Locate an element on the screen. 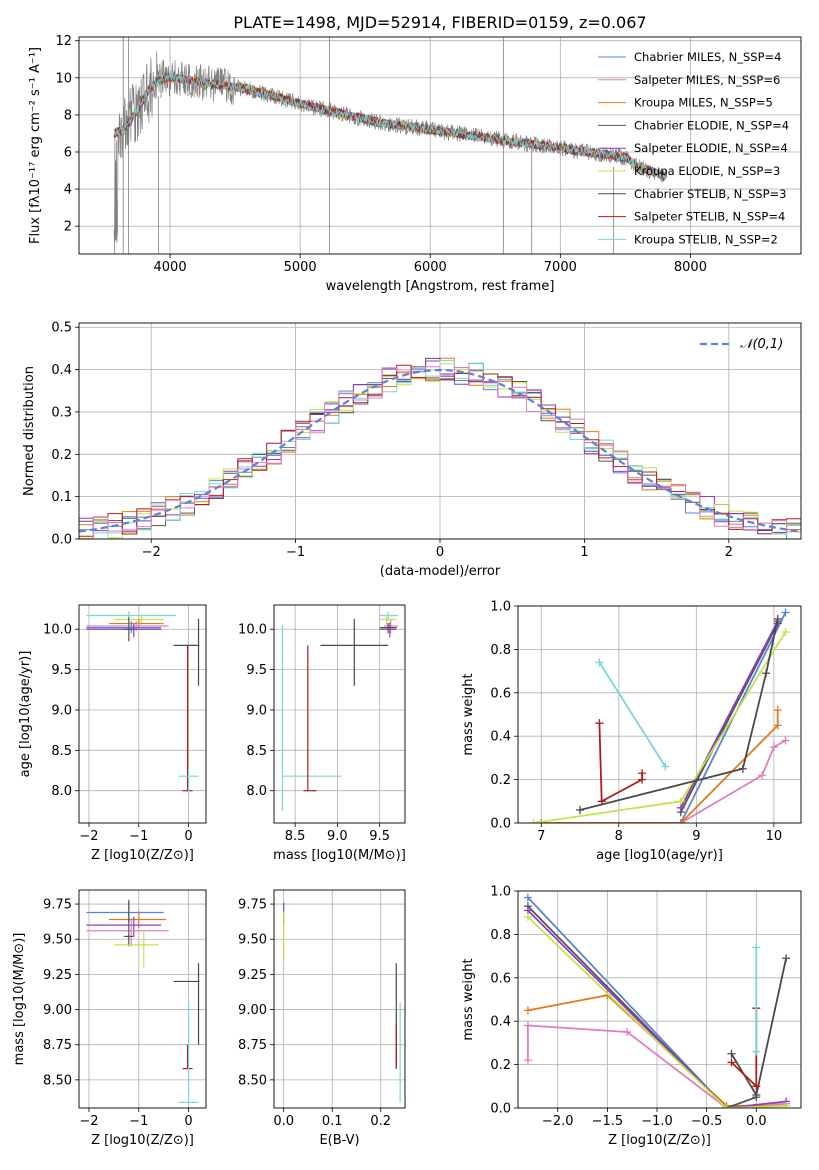  x-tick-label: −1 is located at coordinates (138, 836).